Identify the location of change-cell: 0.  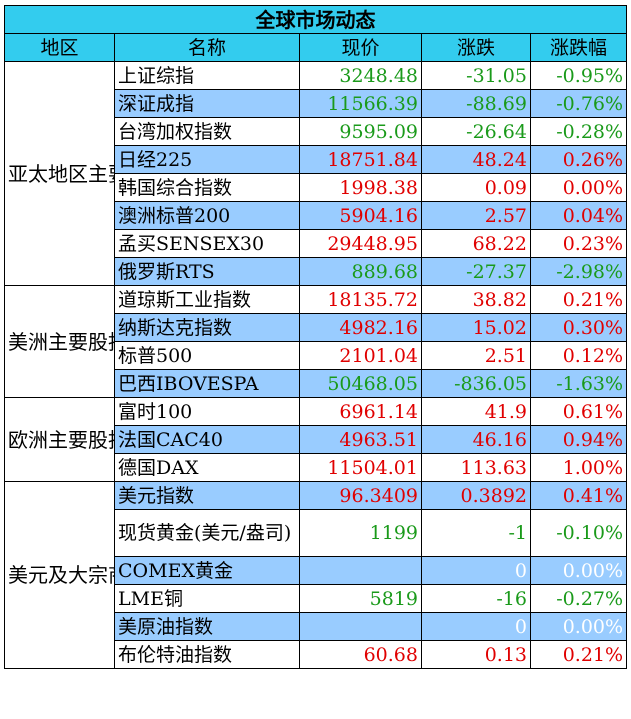
(476, 570).